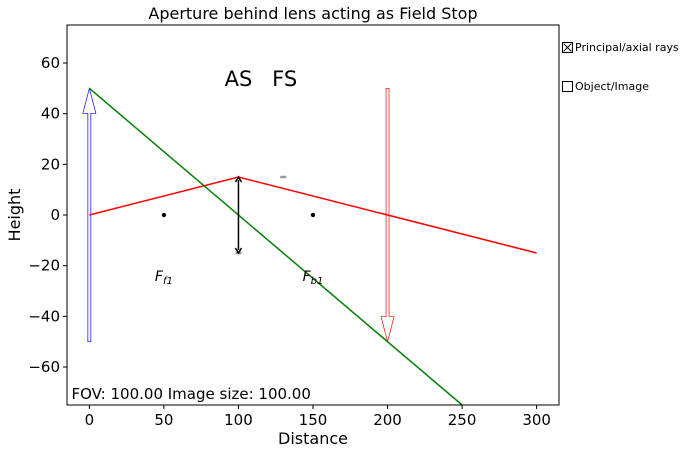 The width and height of the screenshot is (685, 453). Describe the element at coordinates (536, 420) in the screenshot. I see `x-tick-label: 300` at that location.